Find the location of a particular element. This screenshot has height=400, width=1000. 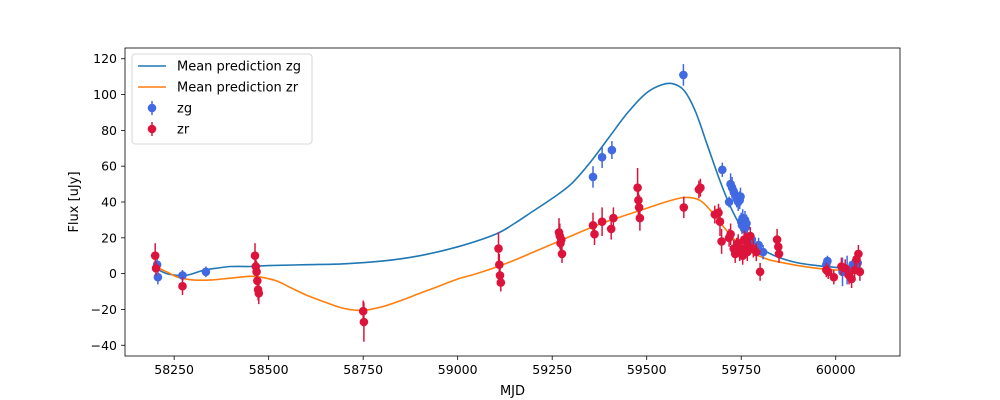

y-tick-label: 120 is located at coordinates (105, 58).